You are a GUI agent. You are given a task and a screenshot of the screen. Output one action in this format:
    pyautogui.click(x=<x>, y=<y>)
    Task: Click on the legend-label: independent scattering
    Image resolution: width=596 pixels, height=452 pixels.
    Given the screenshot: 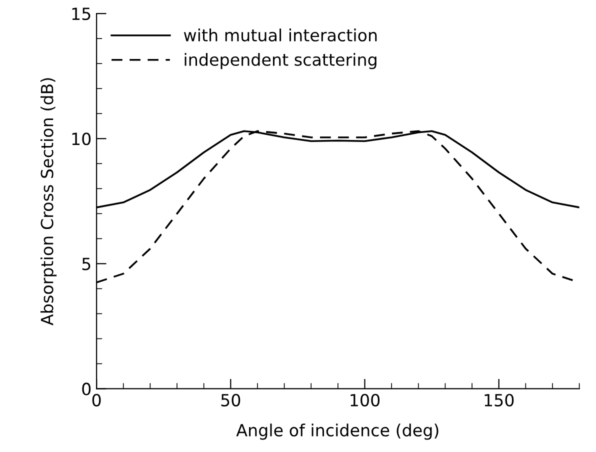 What is the action you would take?
    pyautogui.click(x=280, y=61)
    